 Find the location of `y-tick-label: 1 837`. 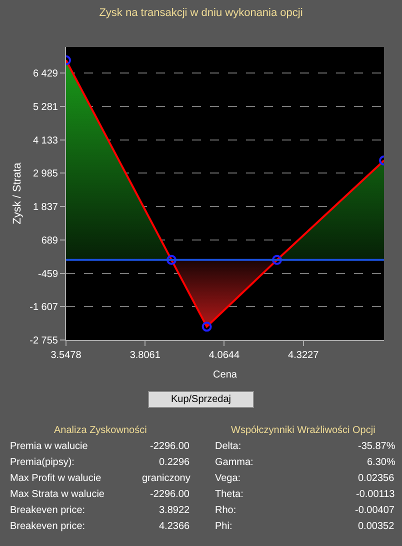

y-tick-label: 1 837 is located at coordinates (45, 208).